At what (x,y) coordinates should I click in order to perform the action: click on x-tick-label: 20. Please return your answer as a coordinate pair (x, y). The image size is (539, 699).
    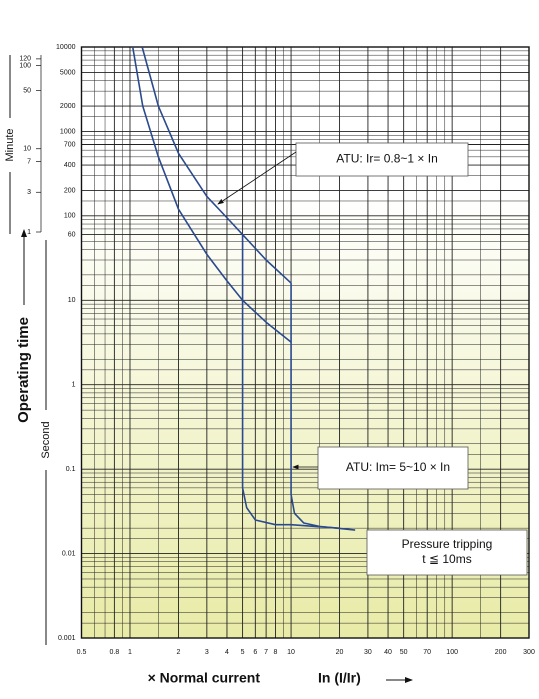
    Looking at the image, I should click on (340, 652).